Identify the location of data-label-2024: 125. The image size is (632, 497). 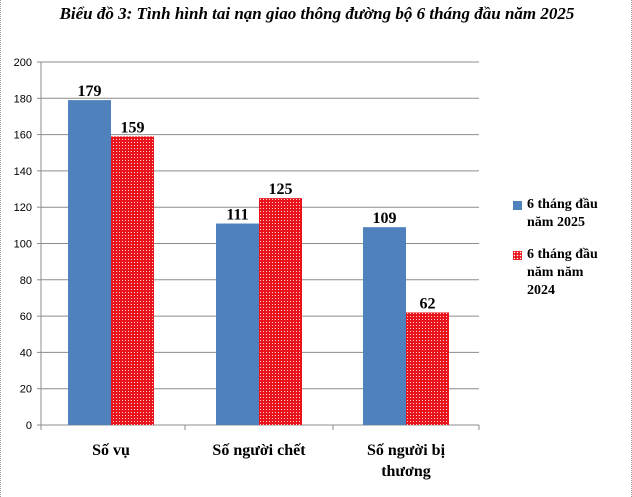
(281, 189).